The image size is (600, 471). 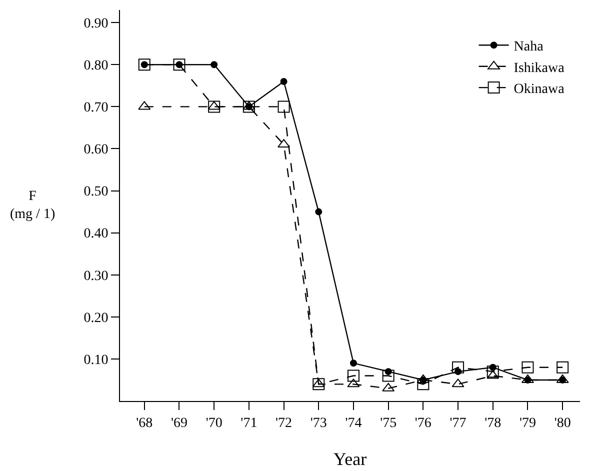 What do you see at coordinates (96, 24) in the screenshot?
I see `y-tick-label: 0.90` at bounding box center [96, 24].